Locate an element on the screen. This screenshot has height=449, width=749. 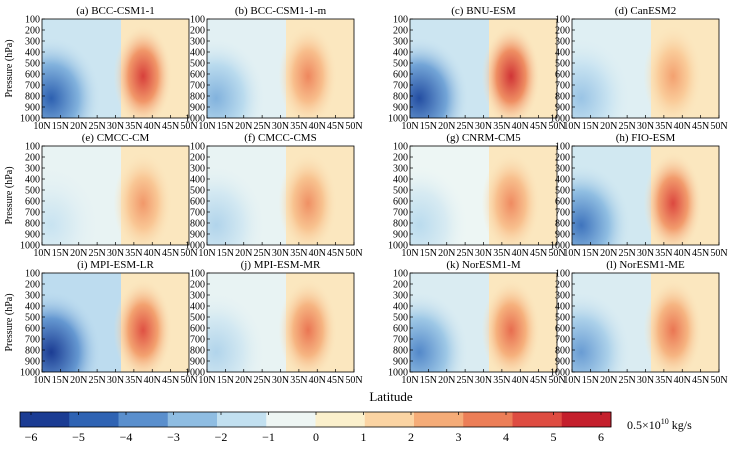
colorbar-tick-label: −5 is located at coordinates (78, 437).